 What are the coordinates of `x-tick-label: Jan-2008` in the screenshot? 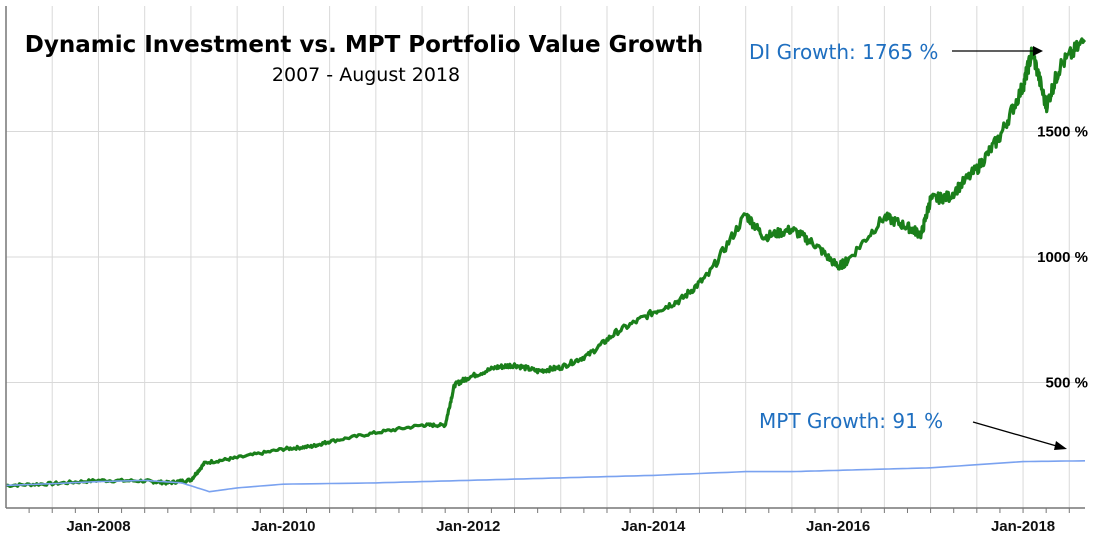 It's located at (98, 526).